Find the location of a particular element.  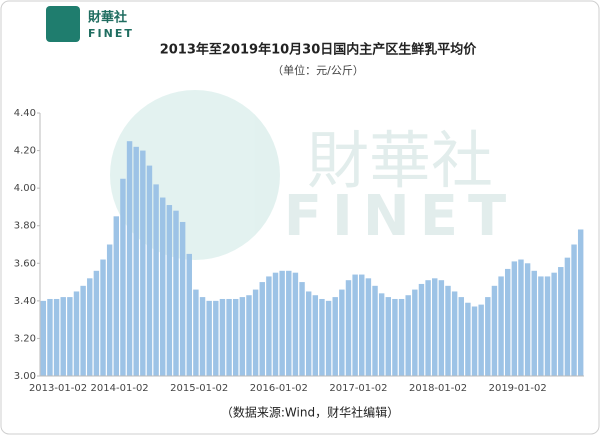

logo-brand: FINET is located at coordinates (111, 33).